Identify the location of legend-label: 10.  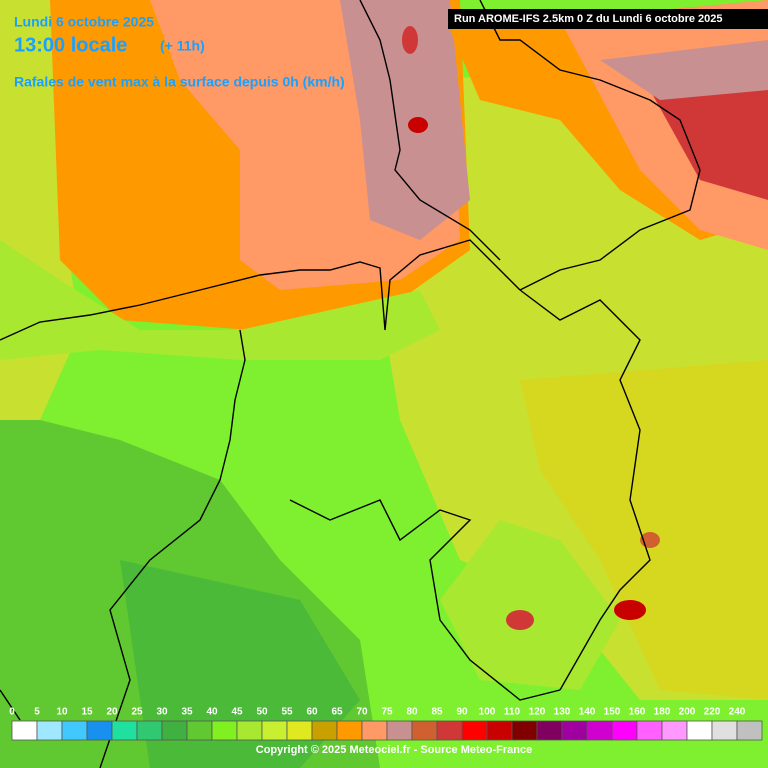
(62, 712).